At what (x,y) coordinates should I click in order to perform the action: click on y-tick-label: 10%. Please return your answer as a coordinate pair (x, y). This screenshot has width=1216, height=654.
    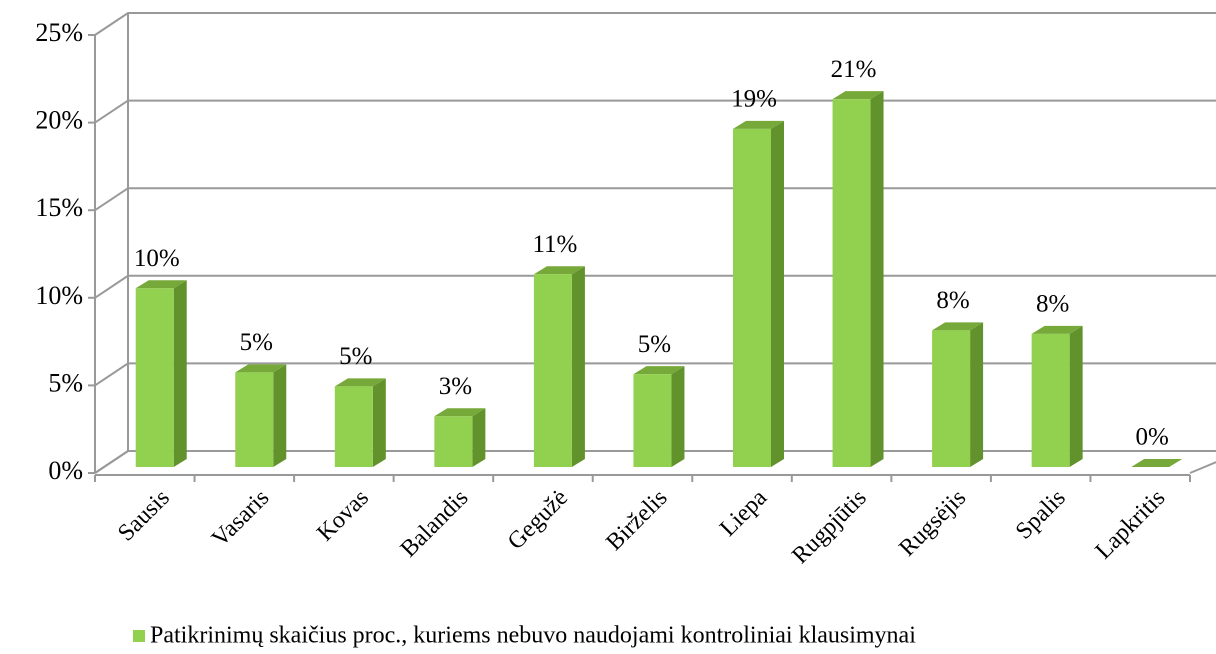
    Looking at the image, I should click on (59, 295).